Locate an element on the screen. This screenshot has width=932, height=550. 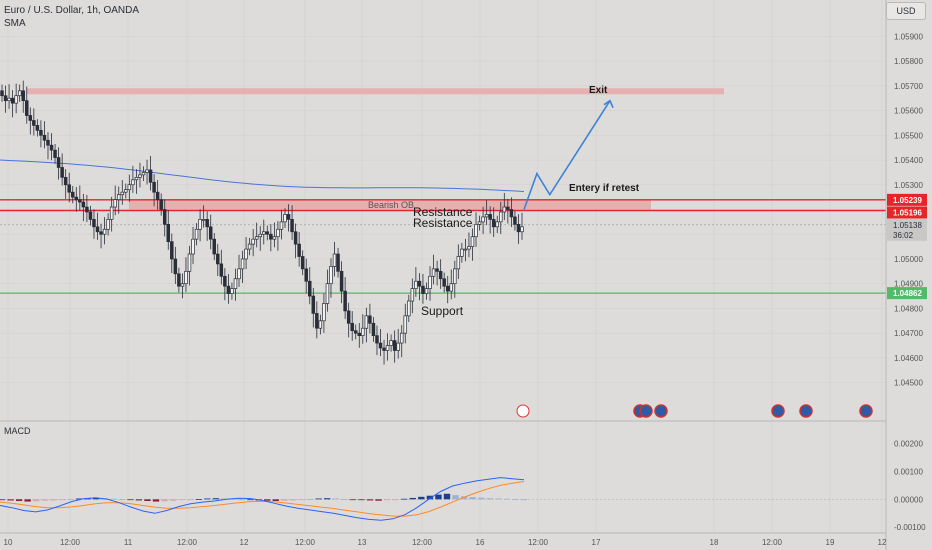
price-tick-label: 1.05900 is located at coordinates (908, 36).